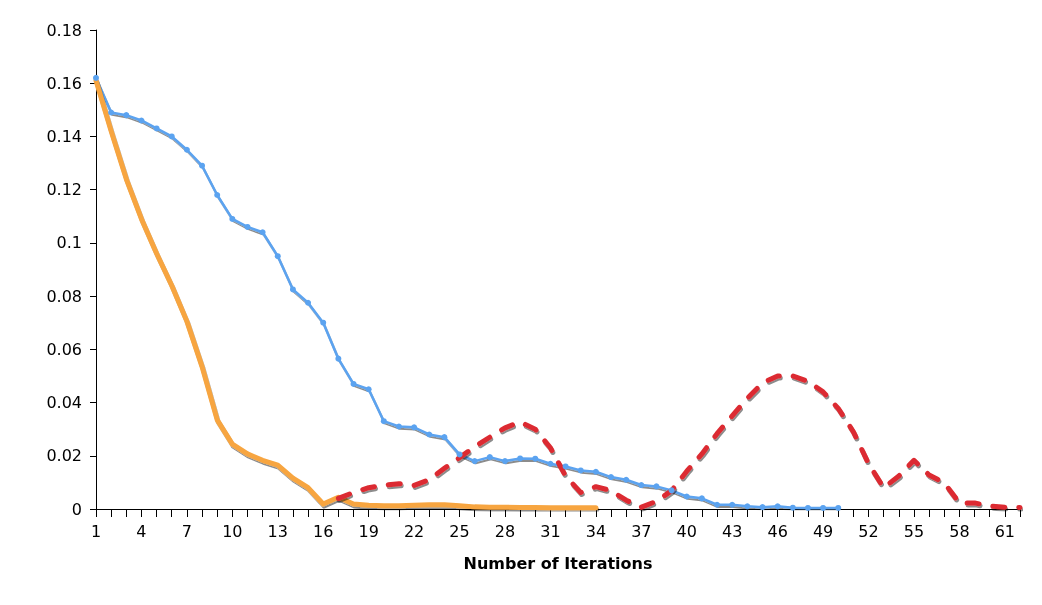 The width and height of the screenshot is (1042, 605). I want to click on y-tick-label: 0.1, so click(69, 243).